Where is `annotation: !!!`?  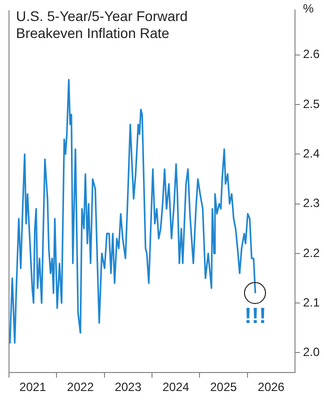 annotation: !!! is located at coordinates (255, 315).